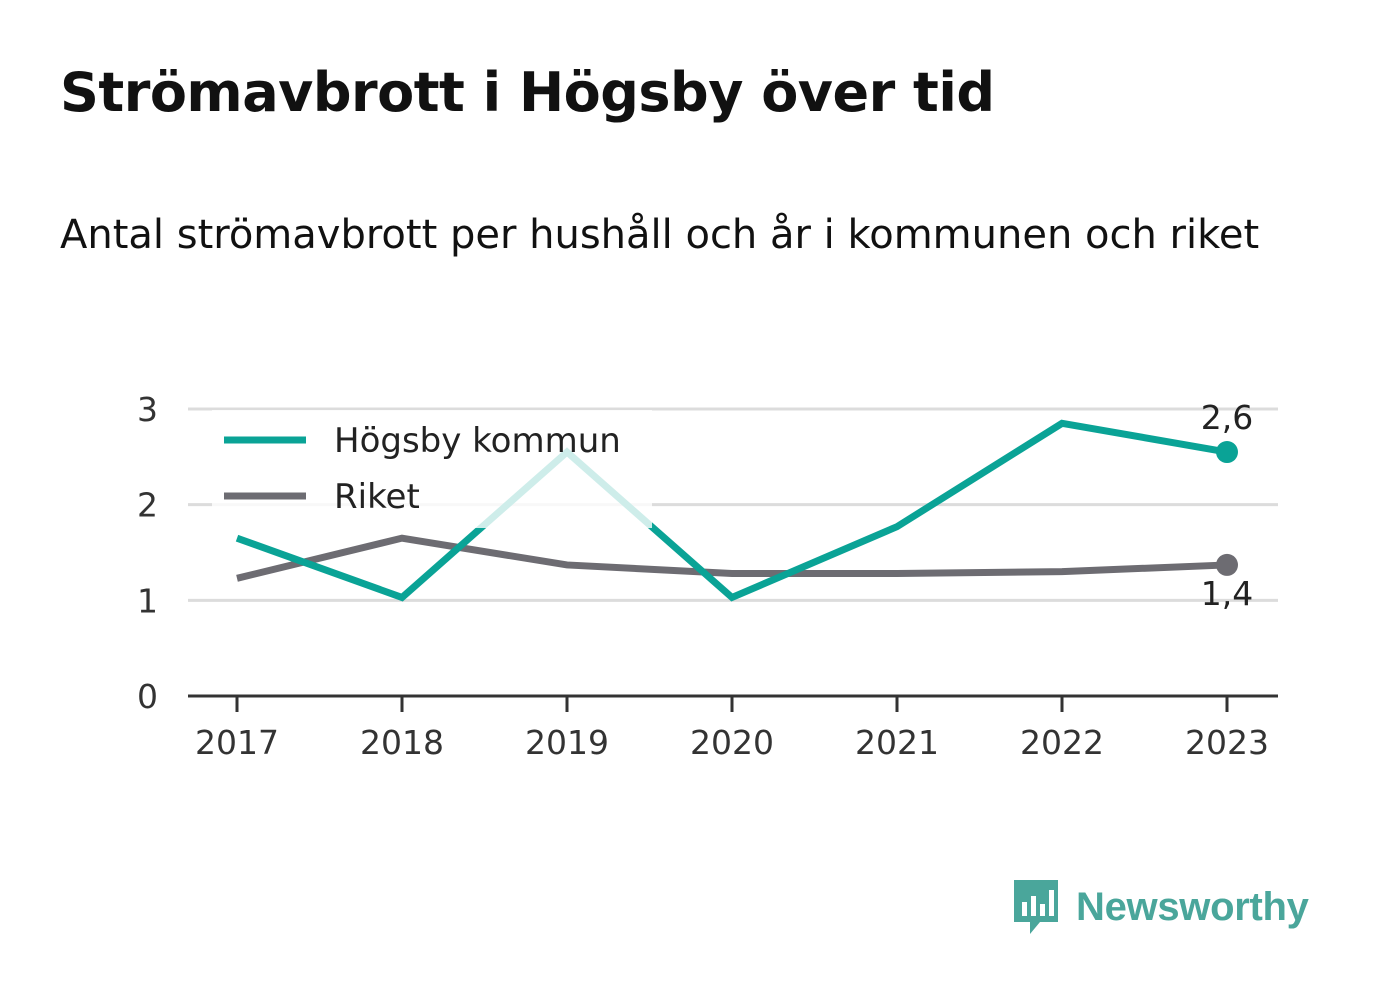 This screenshot has width=1382, height=999. I want to click on y-tick-label: 2, so click(147, 505).